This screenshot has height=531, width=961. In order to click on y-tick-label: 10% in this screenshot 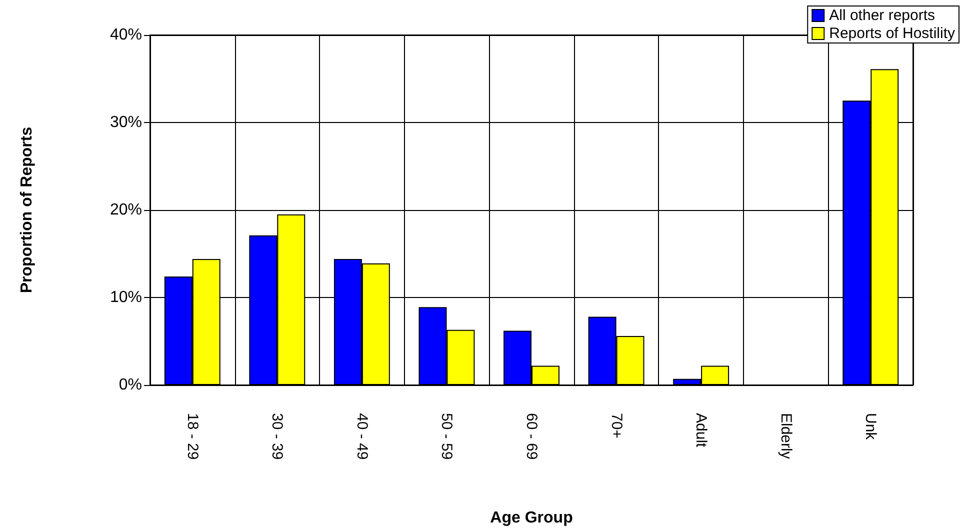, I will do `click(126, 297)`.